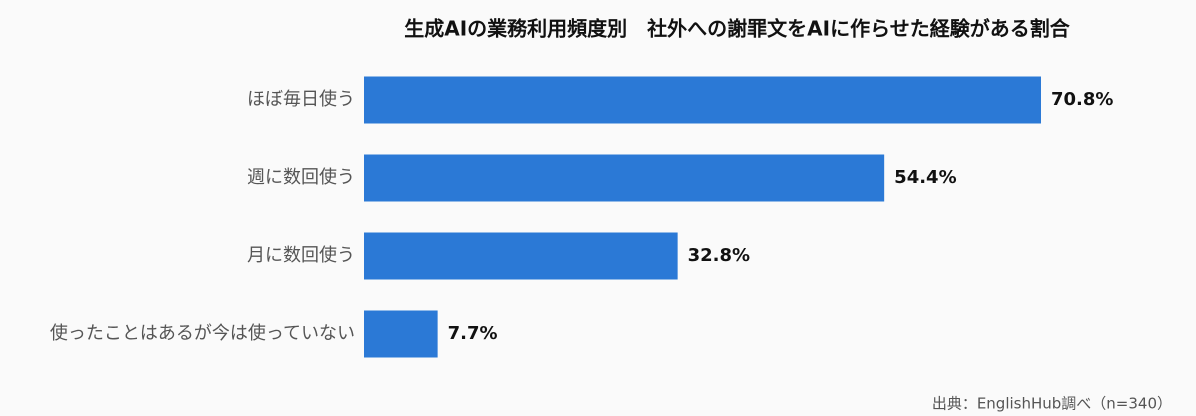 This screenshot has height=416, width=1196. I want to click on category-label: 月に数回使う, so click(301, 255).